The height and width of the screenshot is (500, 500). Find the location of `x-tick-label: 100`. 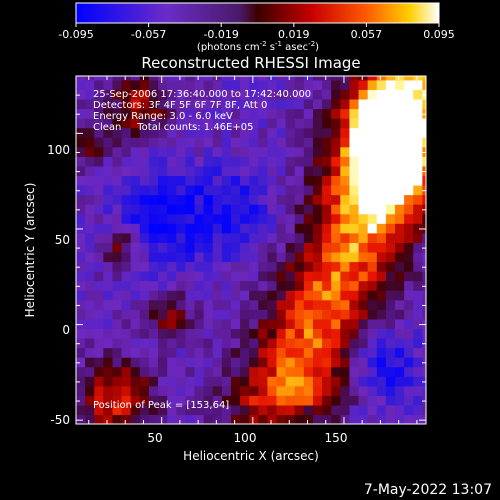

x-tick-label: 100 is located at coordinates (245, 438).